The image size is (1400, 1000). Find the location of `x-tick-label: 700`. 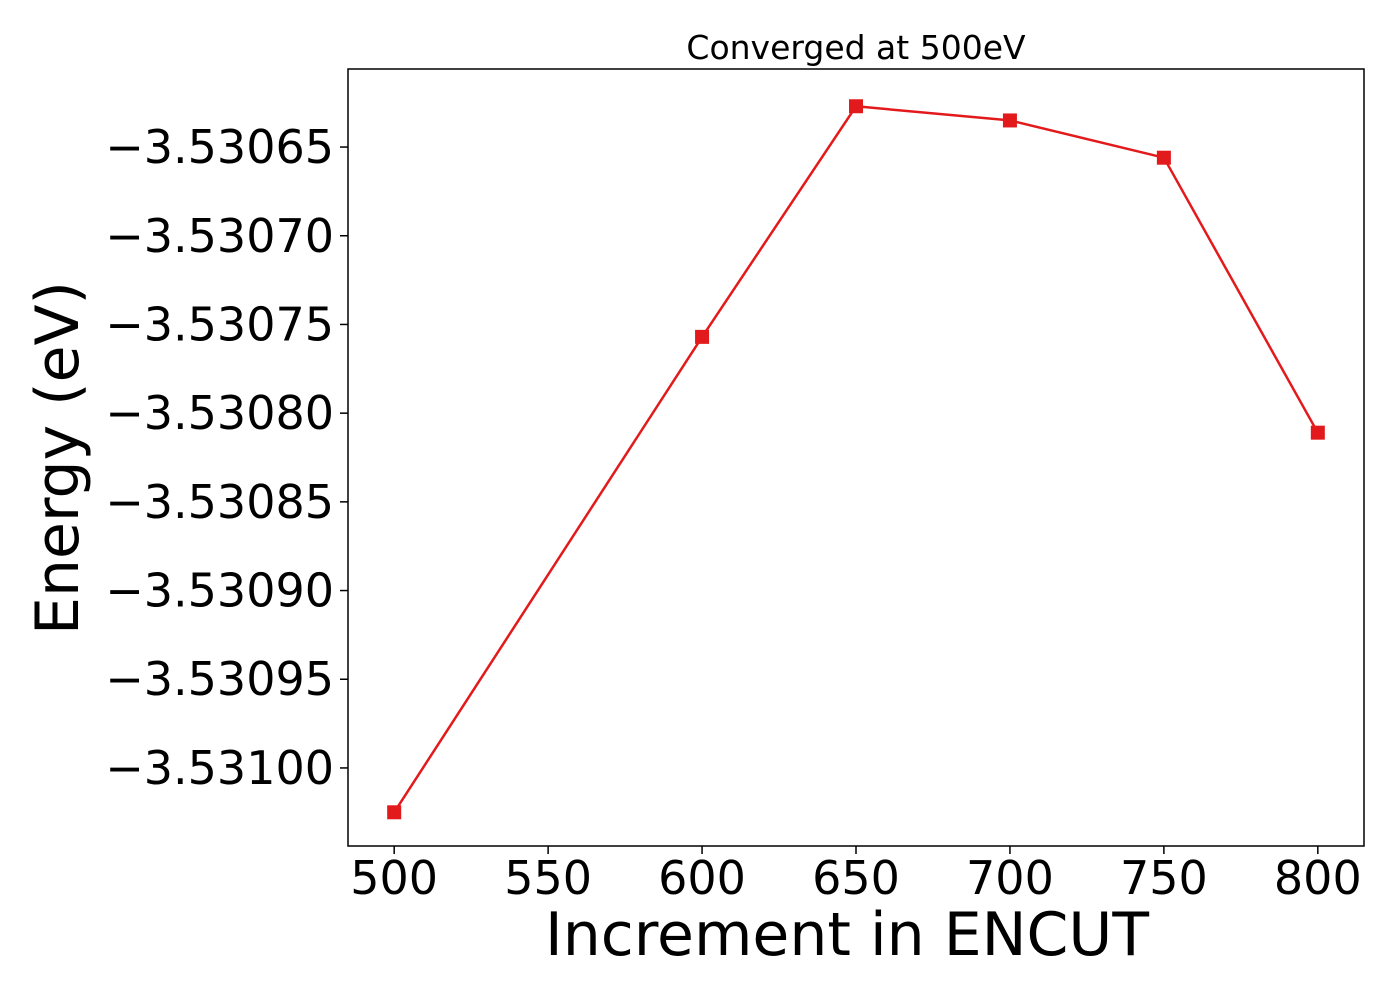

x-tick-label: 700 is located at coordinates (1010, 878).